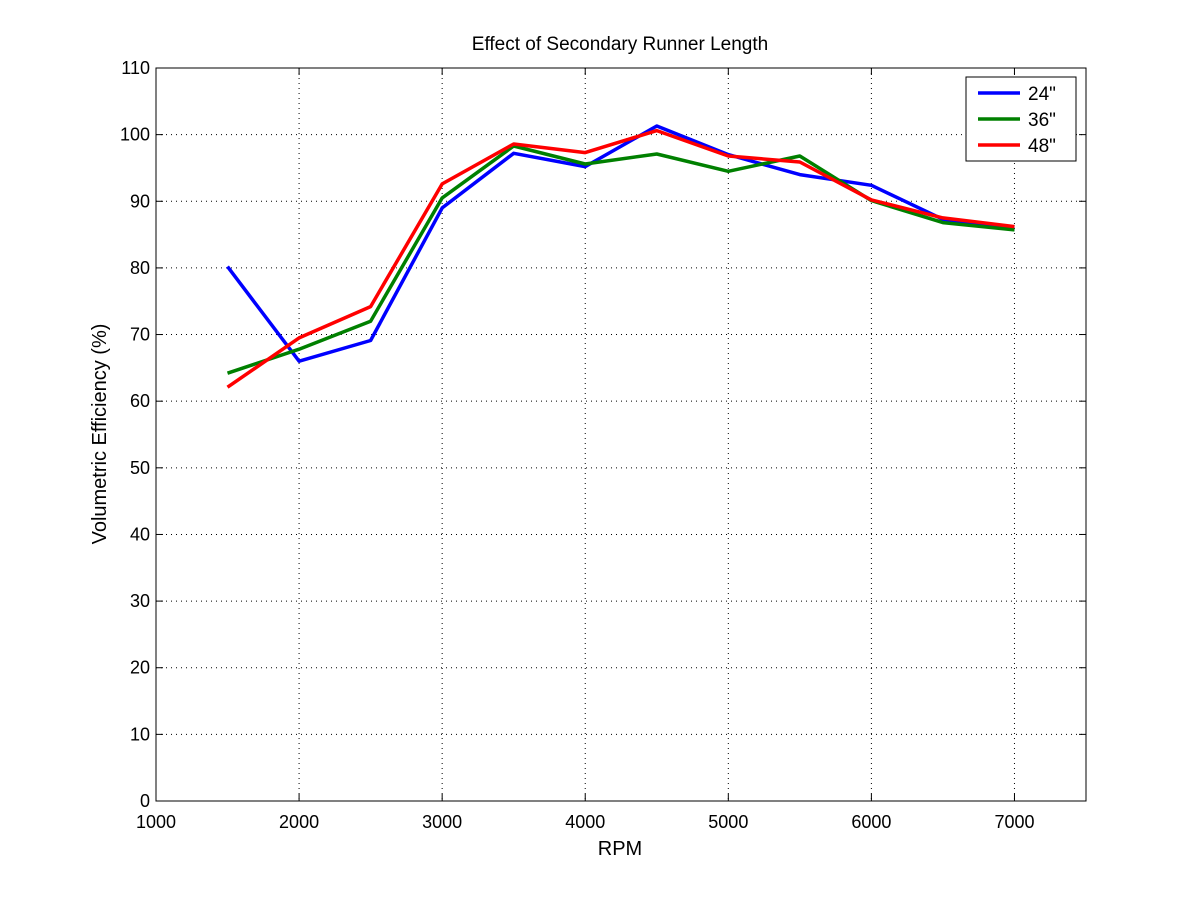  What do you see at coordinates (140, 668) in the screenshot?
I see `y-tick-label: 20` at bounding box center [140, 668].